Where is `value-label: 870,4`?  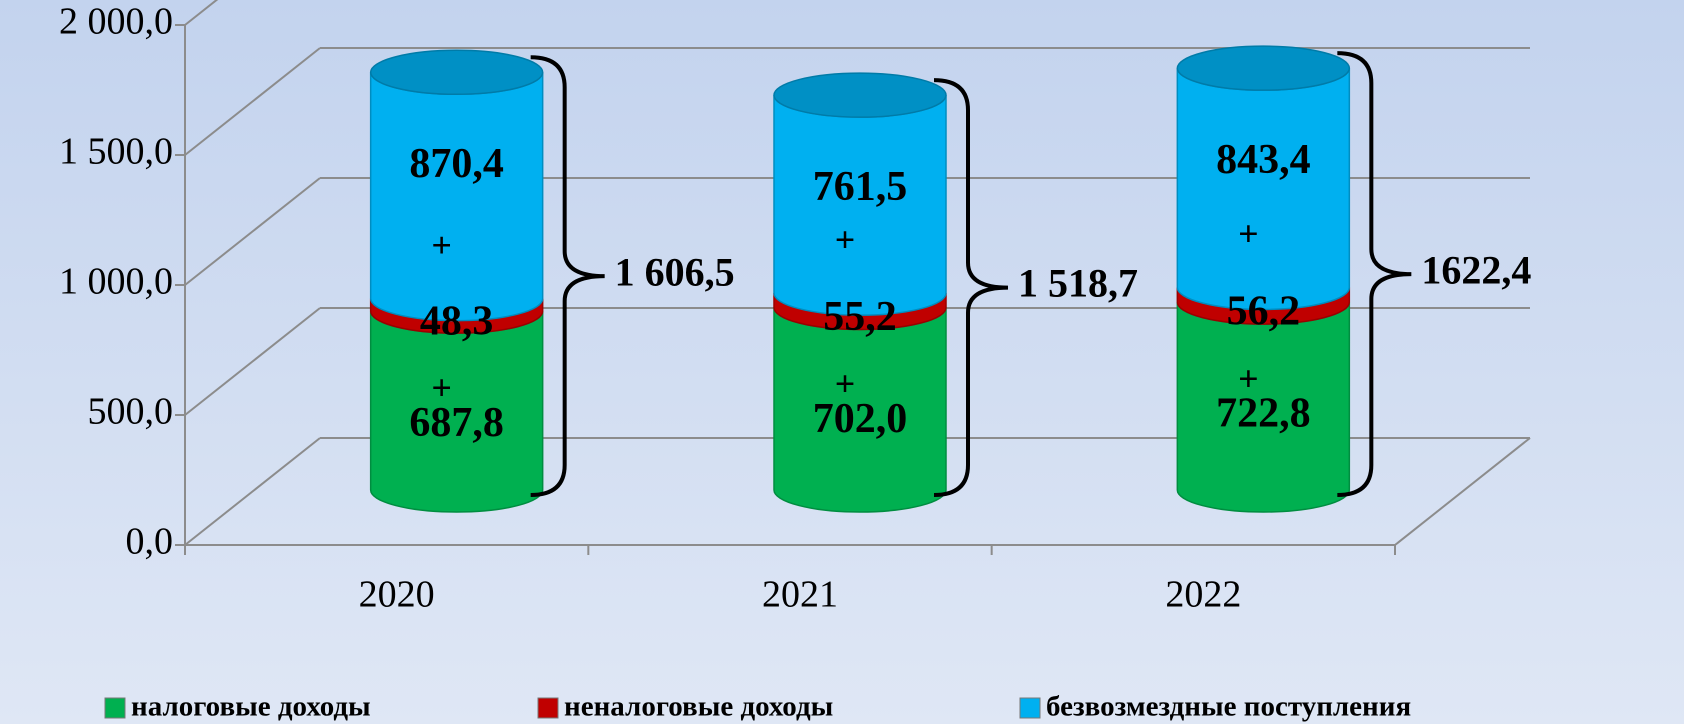
value-label: 870,4 is located at coordinates (456, 164).